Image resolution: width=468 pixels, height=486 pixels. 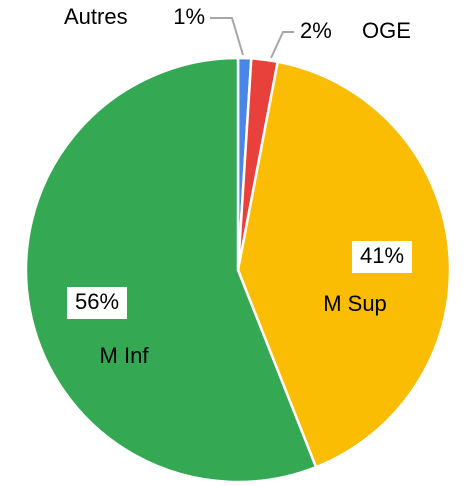 What do you see at coordinates (355, 303) in the screenshot?
I see `category-label: M Sup` at bounding box center [355, 303].